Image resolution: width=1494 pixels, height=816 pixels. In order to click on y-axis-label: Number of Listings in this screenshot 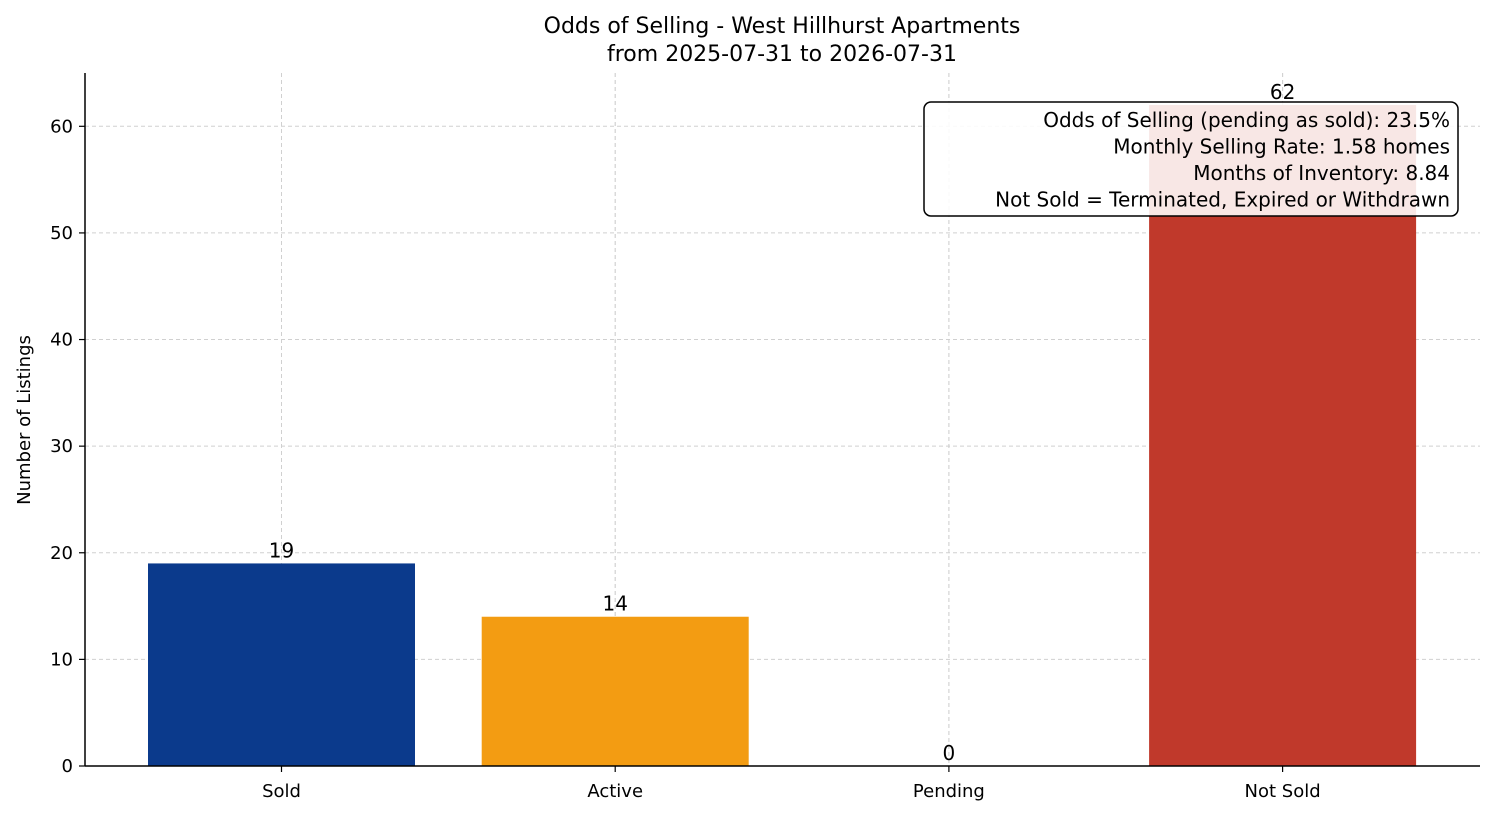, I will do `click(24, 420)`.